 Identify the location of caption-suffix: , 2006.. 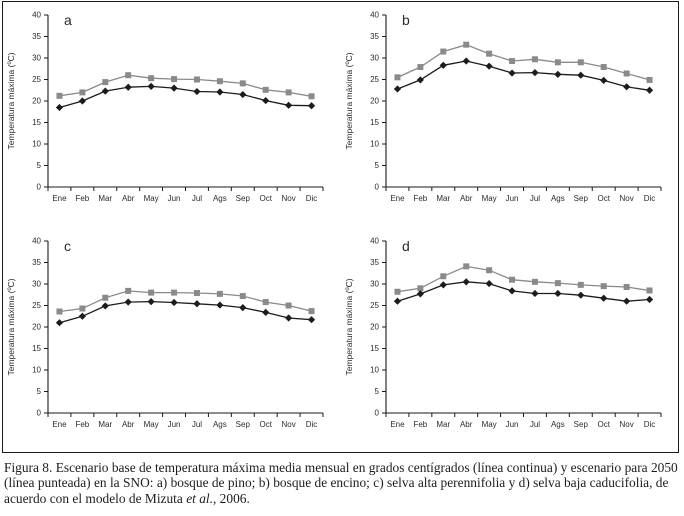
(231, 498).